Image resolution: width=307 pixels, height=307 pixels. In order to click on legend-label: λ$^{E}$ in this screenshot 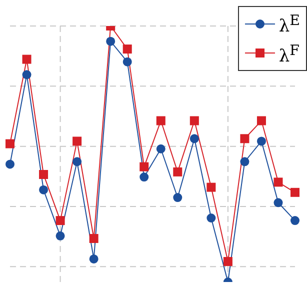, I will do `click(289, 25)`.